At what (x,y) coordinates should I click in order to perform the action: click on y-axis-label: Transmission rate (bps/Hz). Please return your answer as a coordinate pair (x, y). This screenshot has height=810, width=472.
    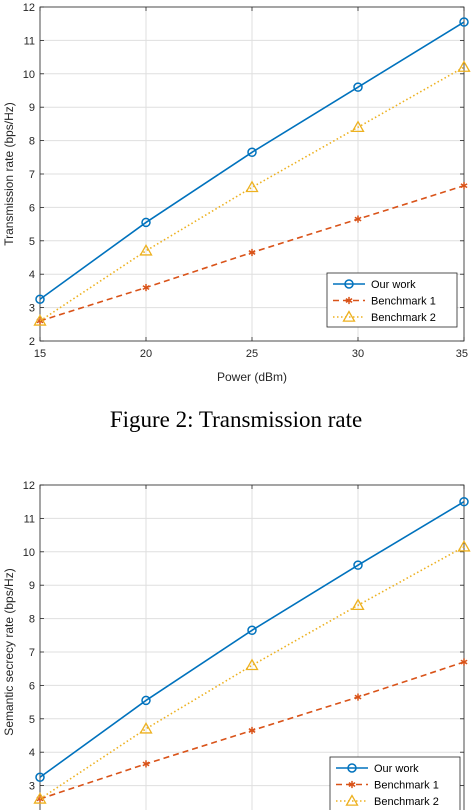
    Looking at the image, I should click on (9, 174).